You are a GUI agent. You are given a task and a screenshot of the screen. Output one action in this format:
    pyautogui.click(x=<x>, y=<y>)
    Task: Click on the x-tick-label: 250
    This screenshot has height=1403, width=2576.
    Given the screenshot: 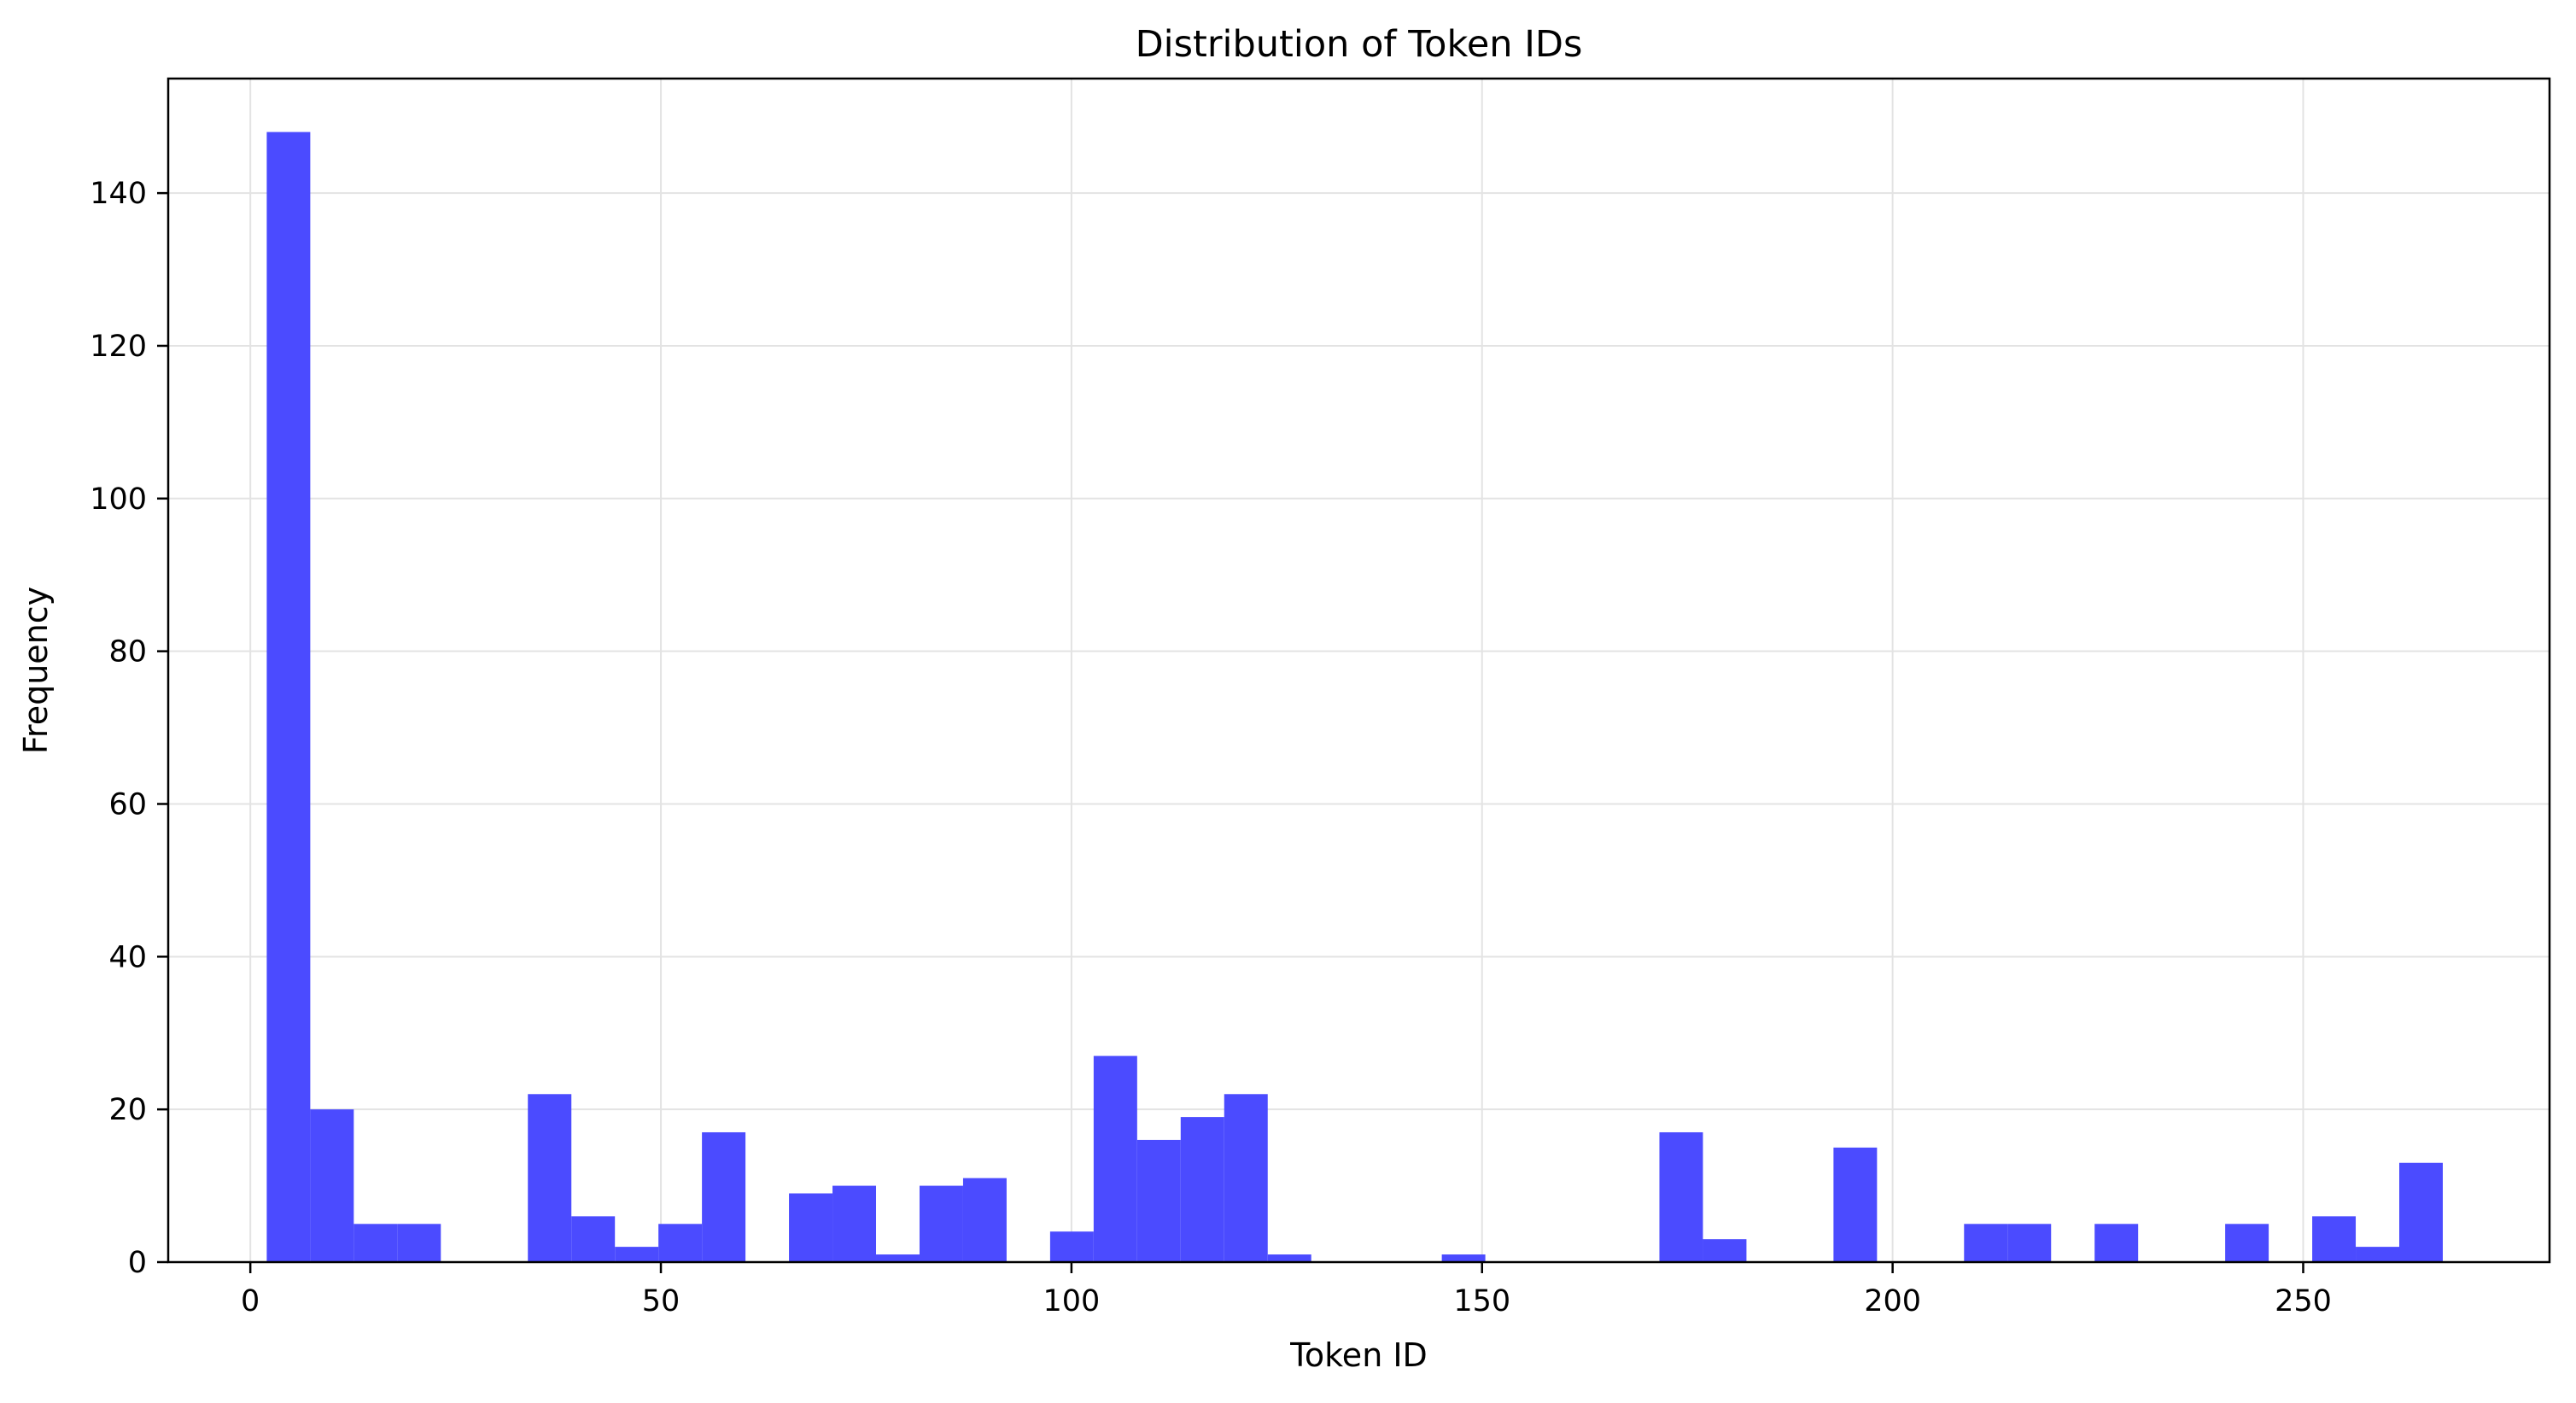 What is the action you would take?
    pyautogui.click(x=2303, y=1301)
    